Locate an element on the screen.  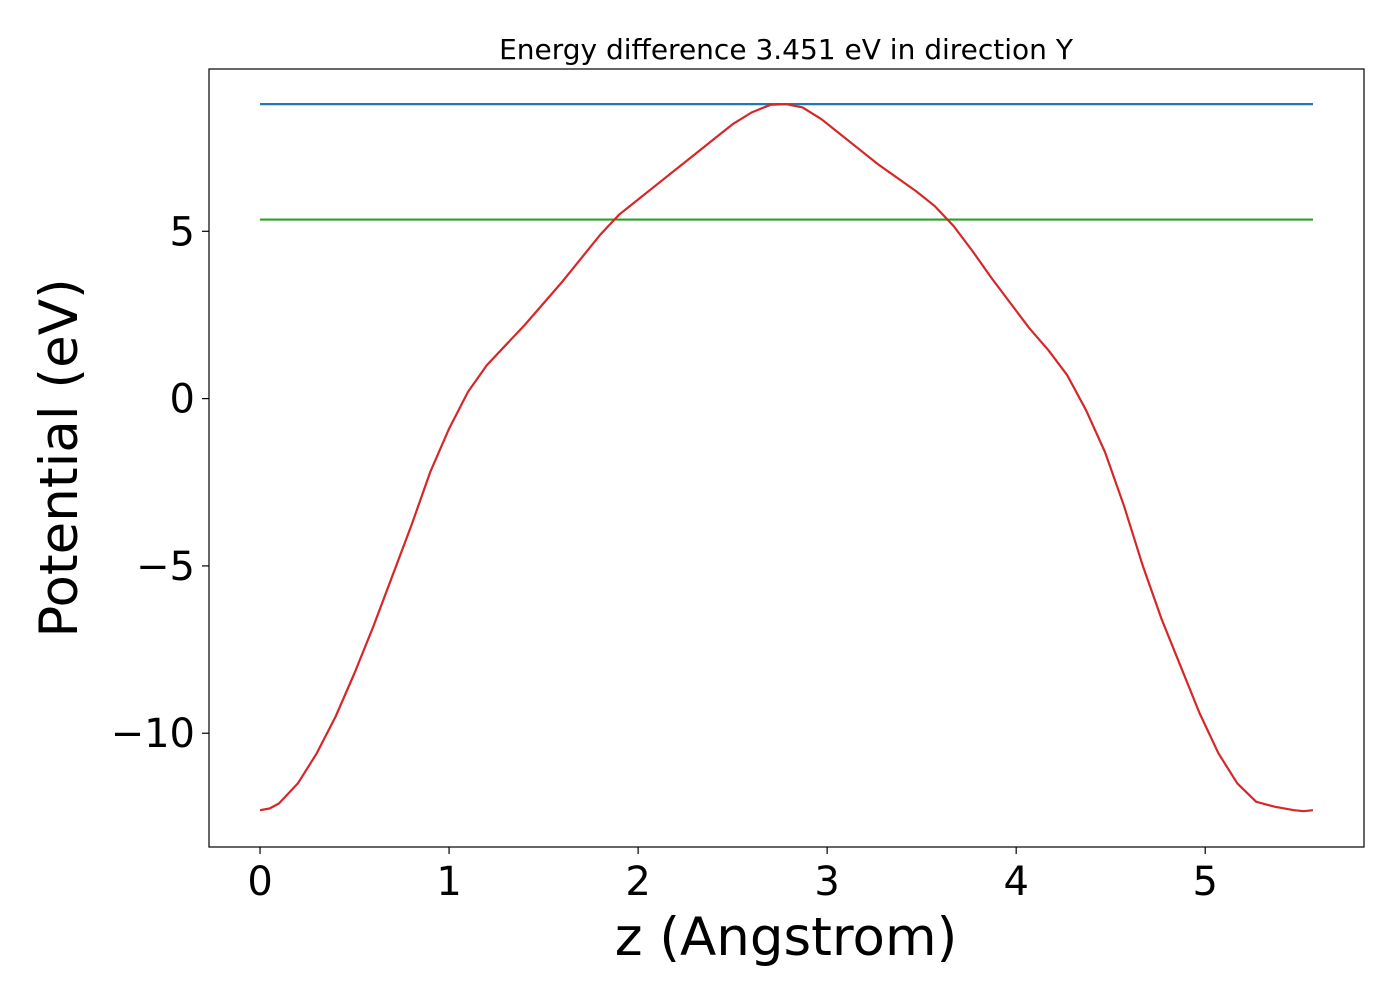
x-tick-label: 5 is located at coordinates (1204, 882).